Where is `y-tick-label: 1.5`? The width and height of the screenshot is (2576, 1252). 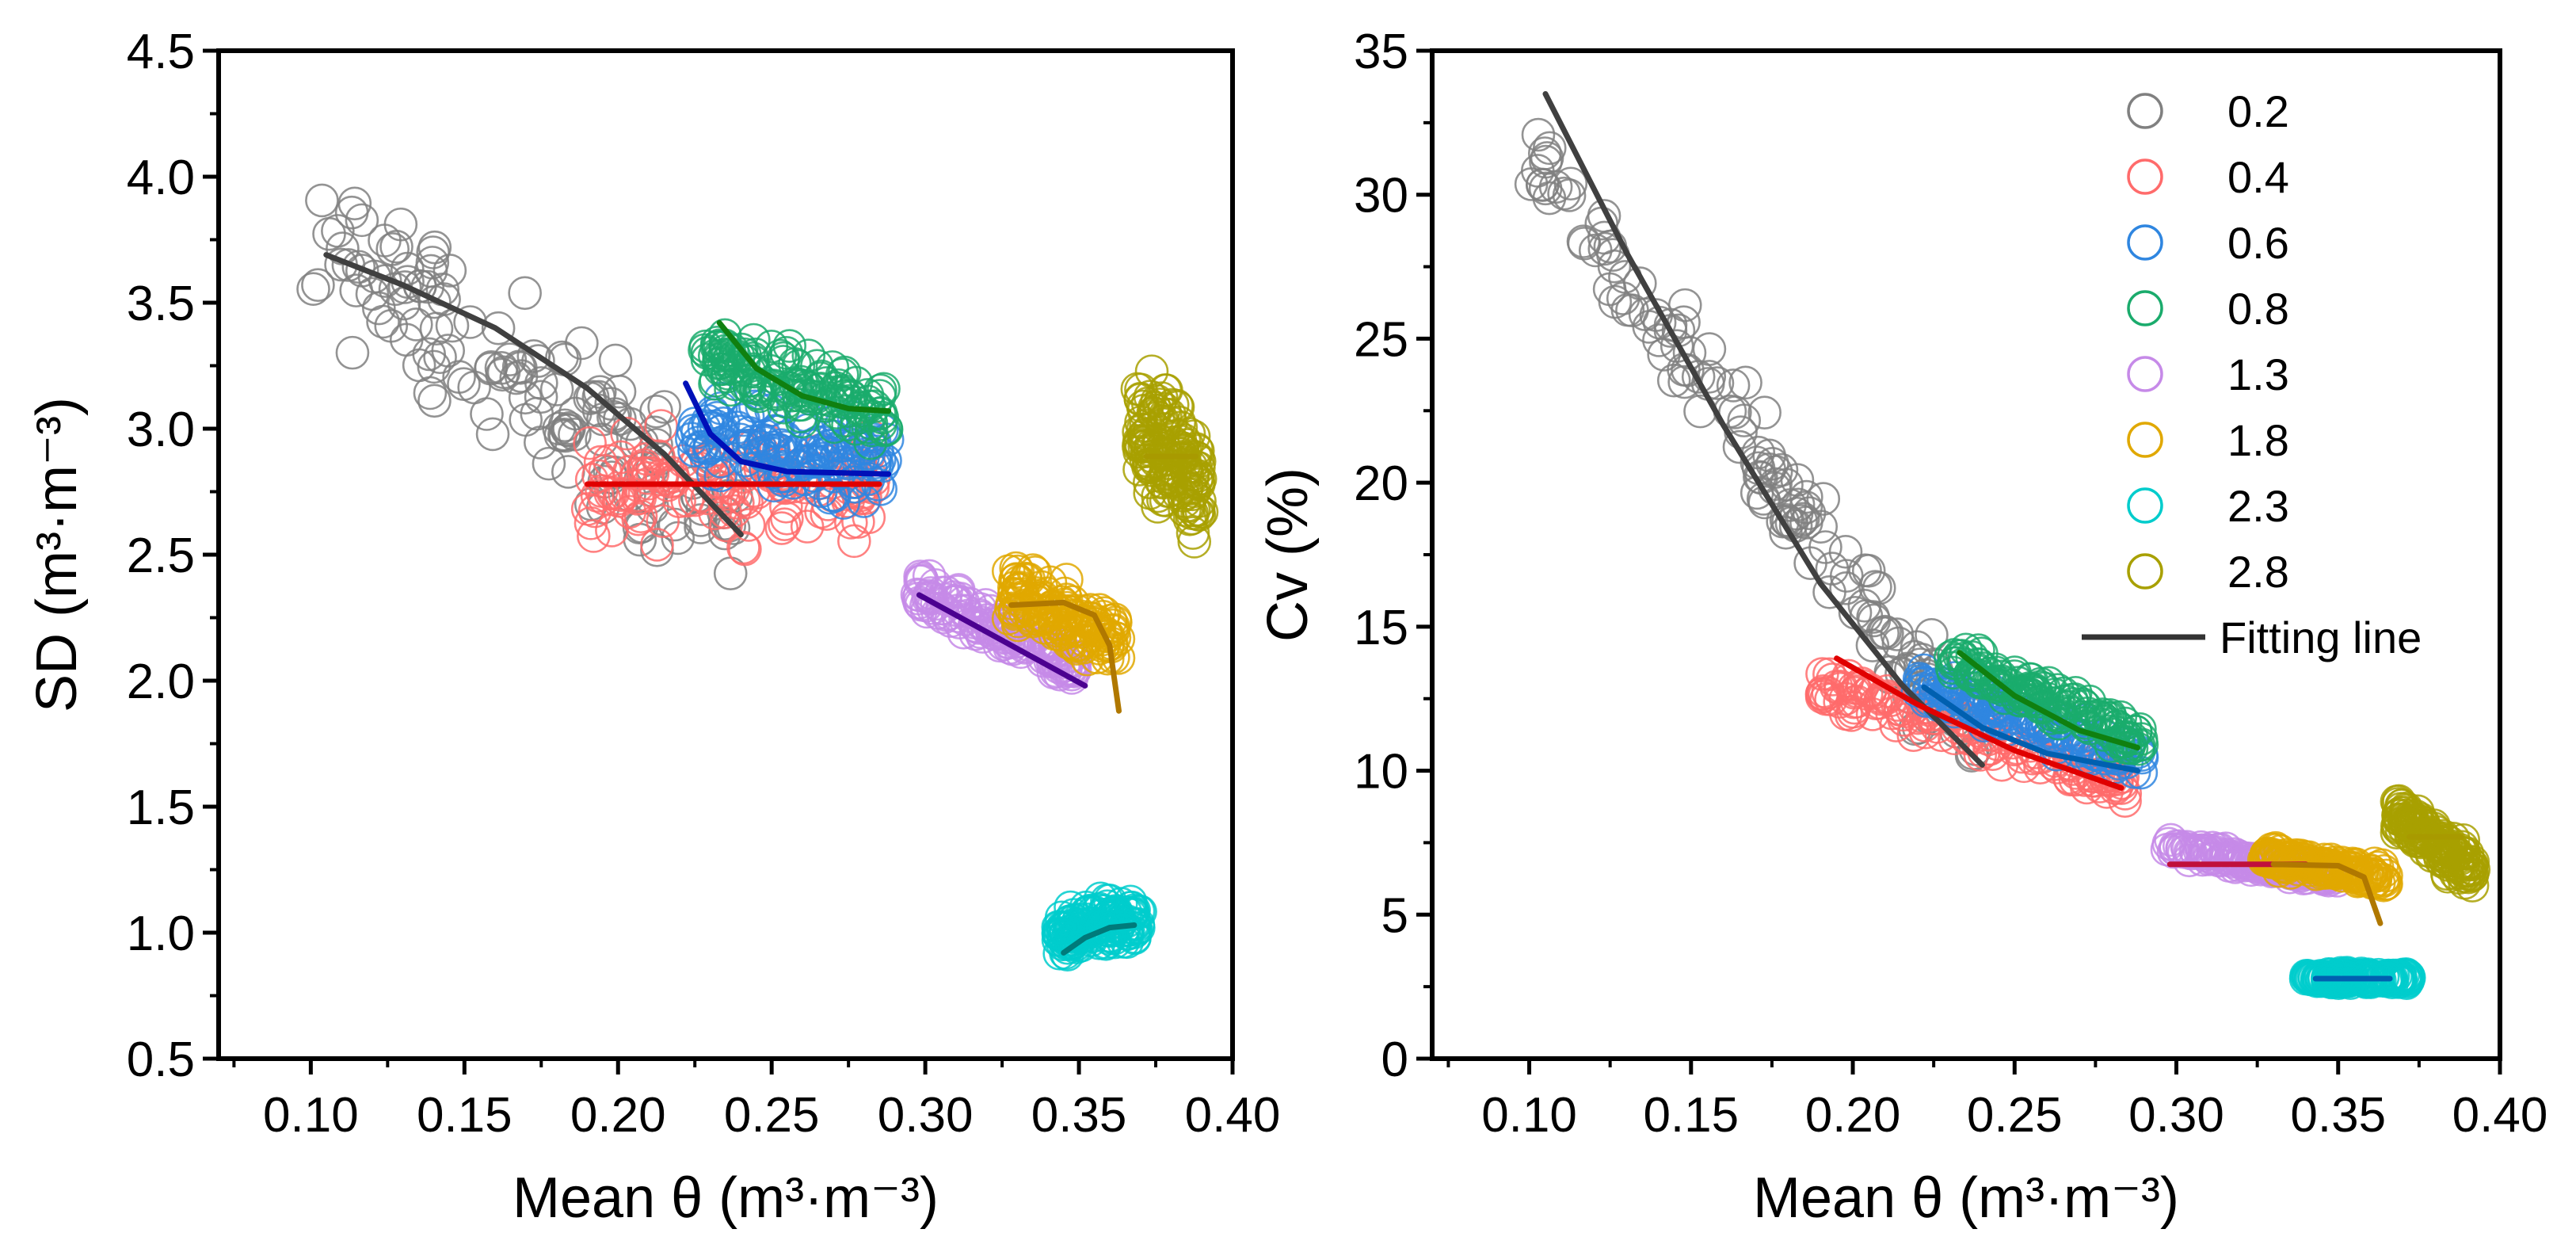
y-tick-label: 1.5 is located at coordinates (161, 808).